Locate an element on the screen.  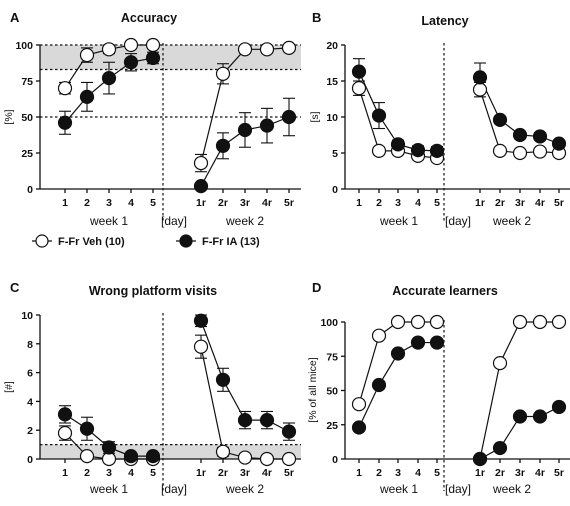
legend-ia-label: F-Fr IA (13) is located at coordinates (231, 242).